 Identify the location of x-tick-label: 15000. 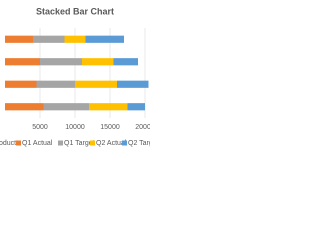
(110, 127).